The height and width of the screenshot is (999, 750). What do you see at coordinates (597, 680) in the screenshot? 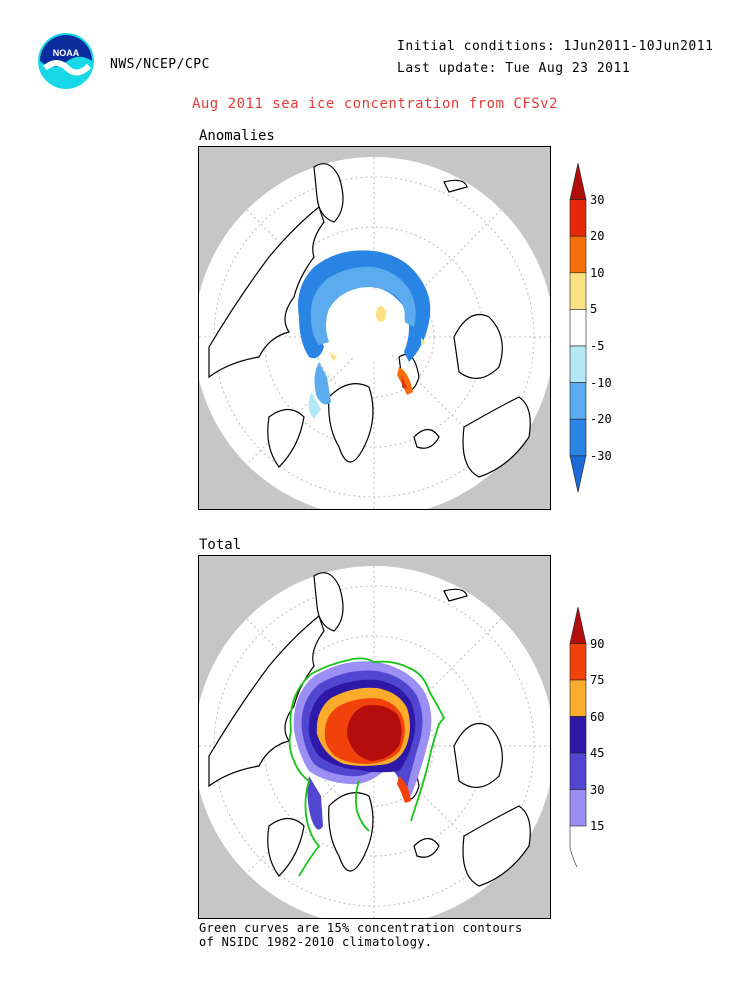
I see `colorbar-tick-label: 75` at bounding box center [597, 680].